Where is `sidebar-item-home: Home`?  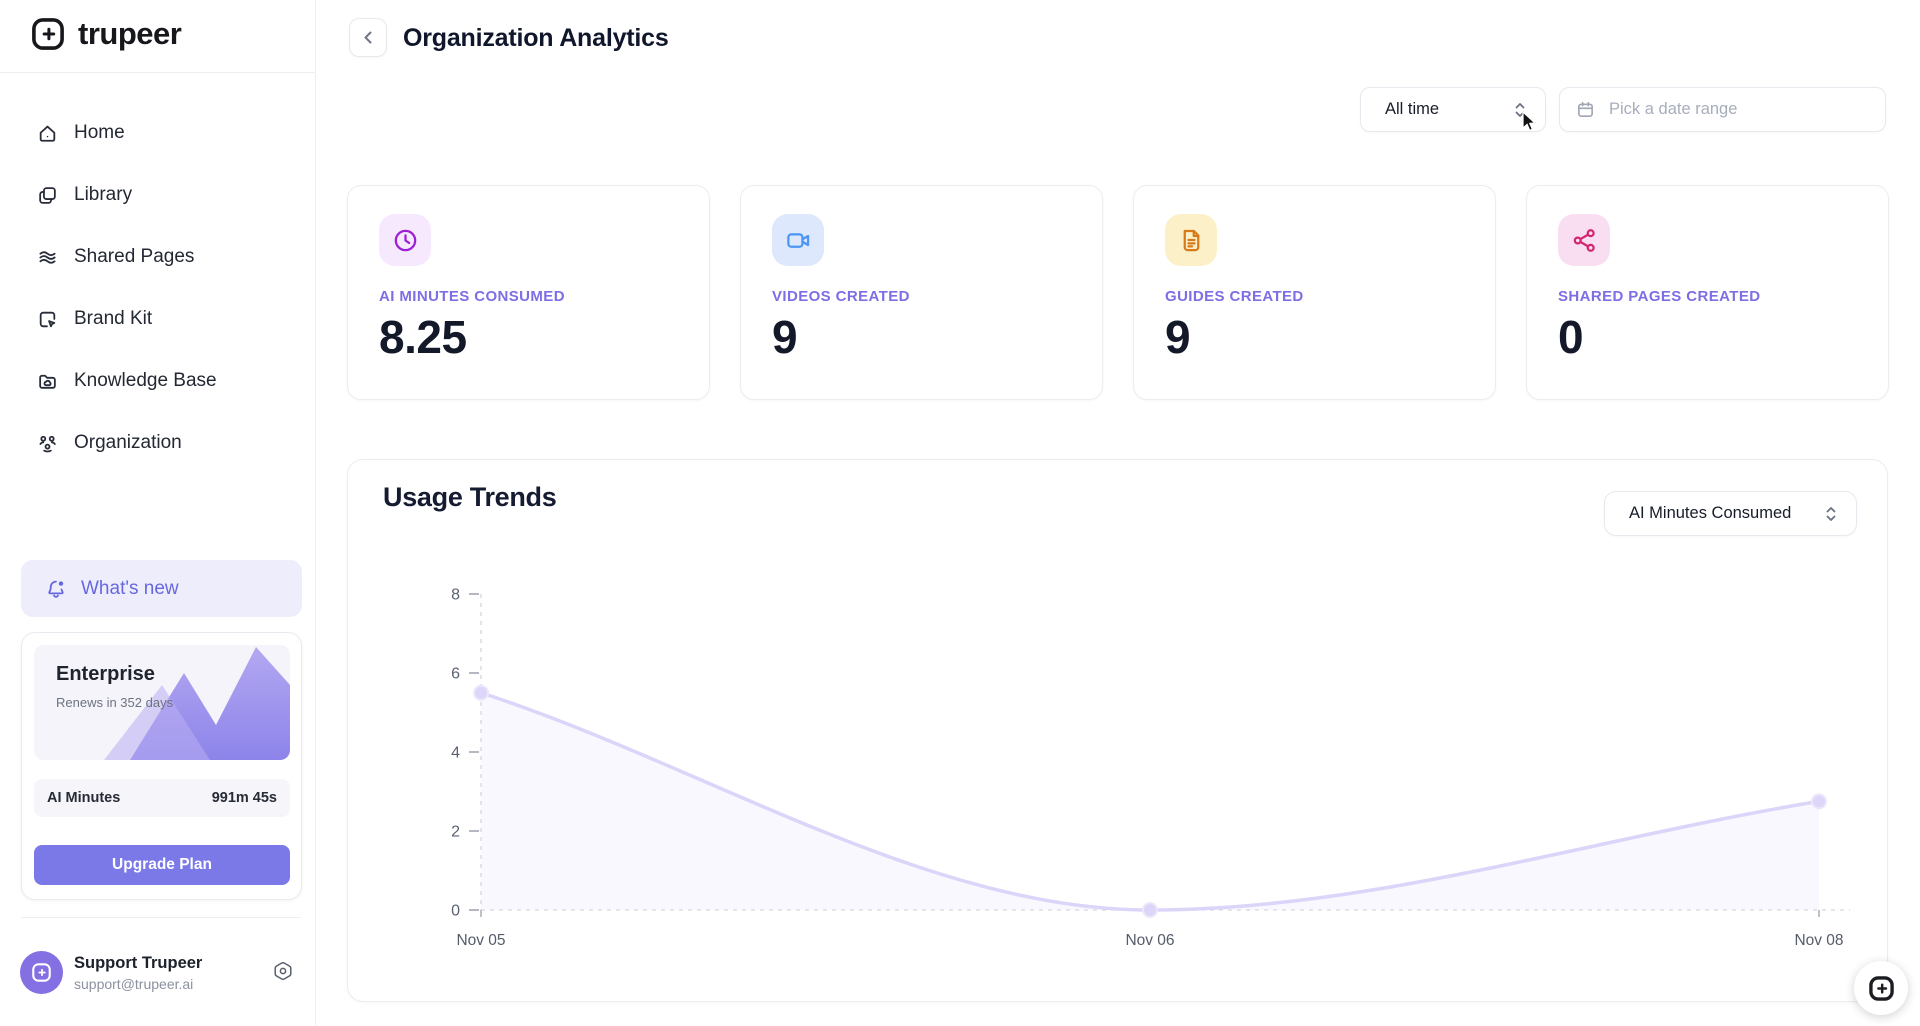 sidebar-item-home: Home is located at coordinates (157, 133).